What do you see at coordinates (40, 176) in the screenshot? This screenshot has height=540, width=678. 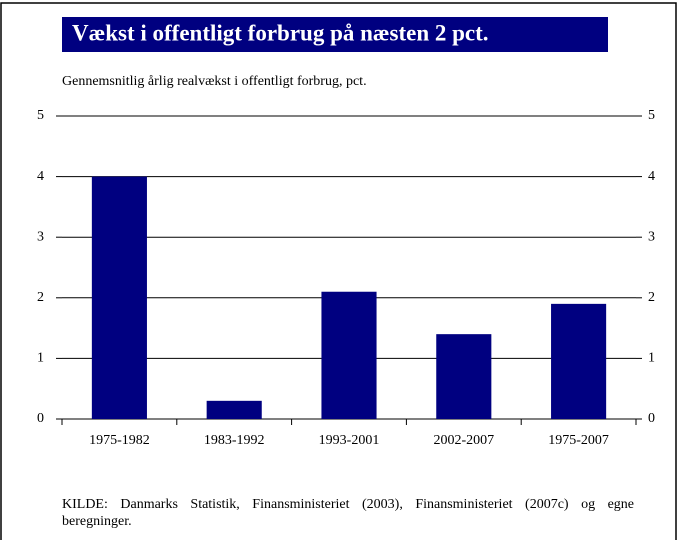 I see `y-tick-label: 4` at bounding box center [40, 176].